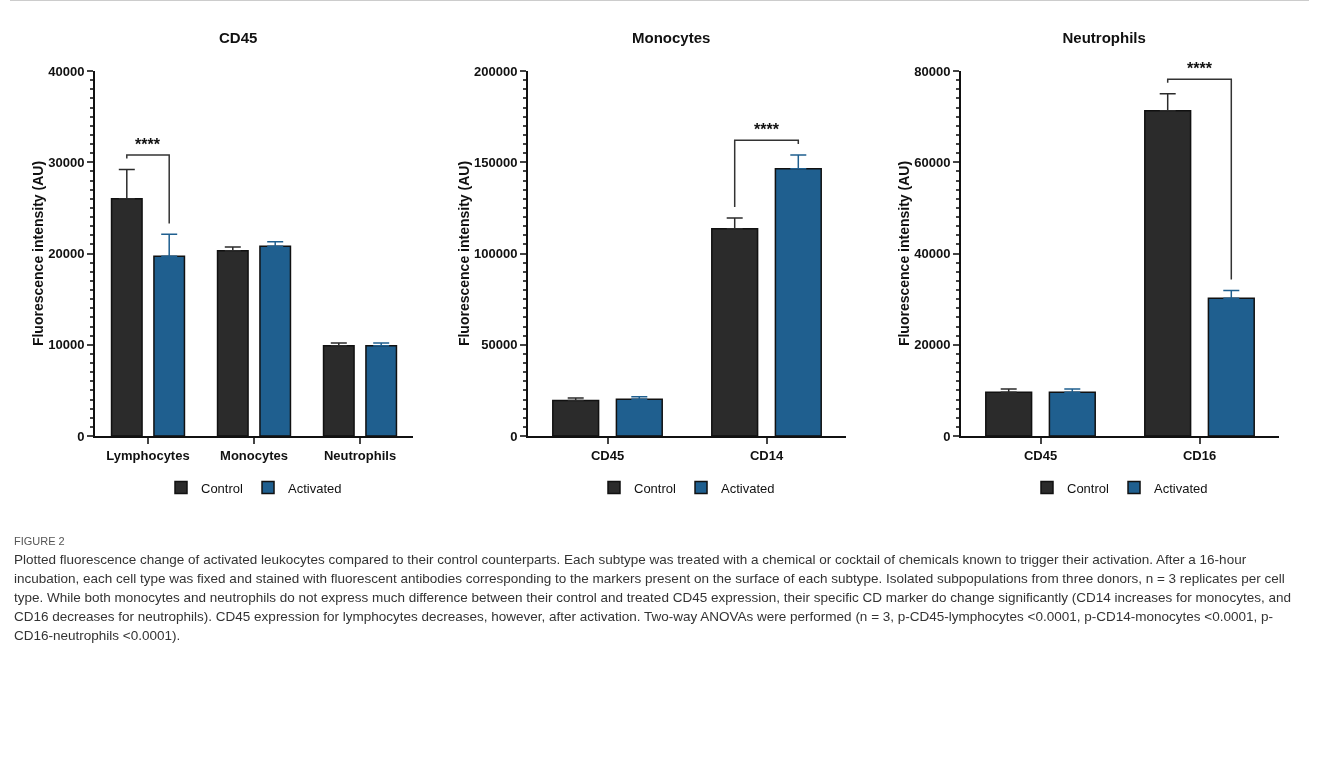 This screenshot has height=771, width=1319. Describe the element at coordinates (496, 71) in the screenshot. I see `y-tick-label: 200000` at that location.